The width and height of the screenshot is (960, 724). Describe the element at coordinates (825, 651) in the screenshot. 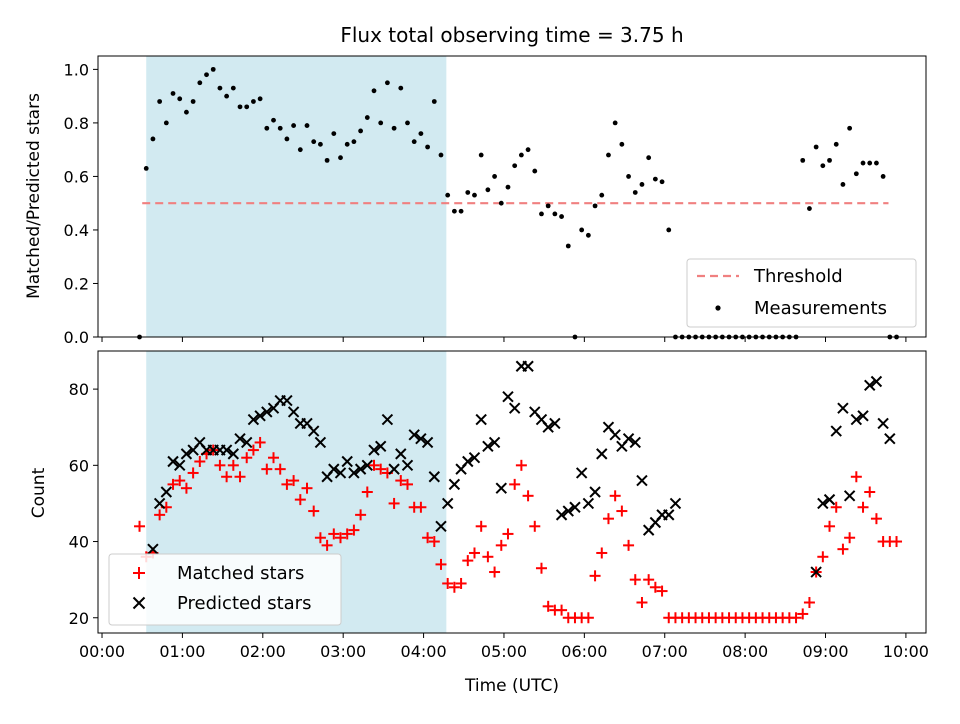

I see `x-tick-label: 09:00` at that location.